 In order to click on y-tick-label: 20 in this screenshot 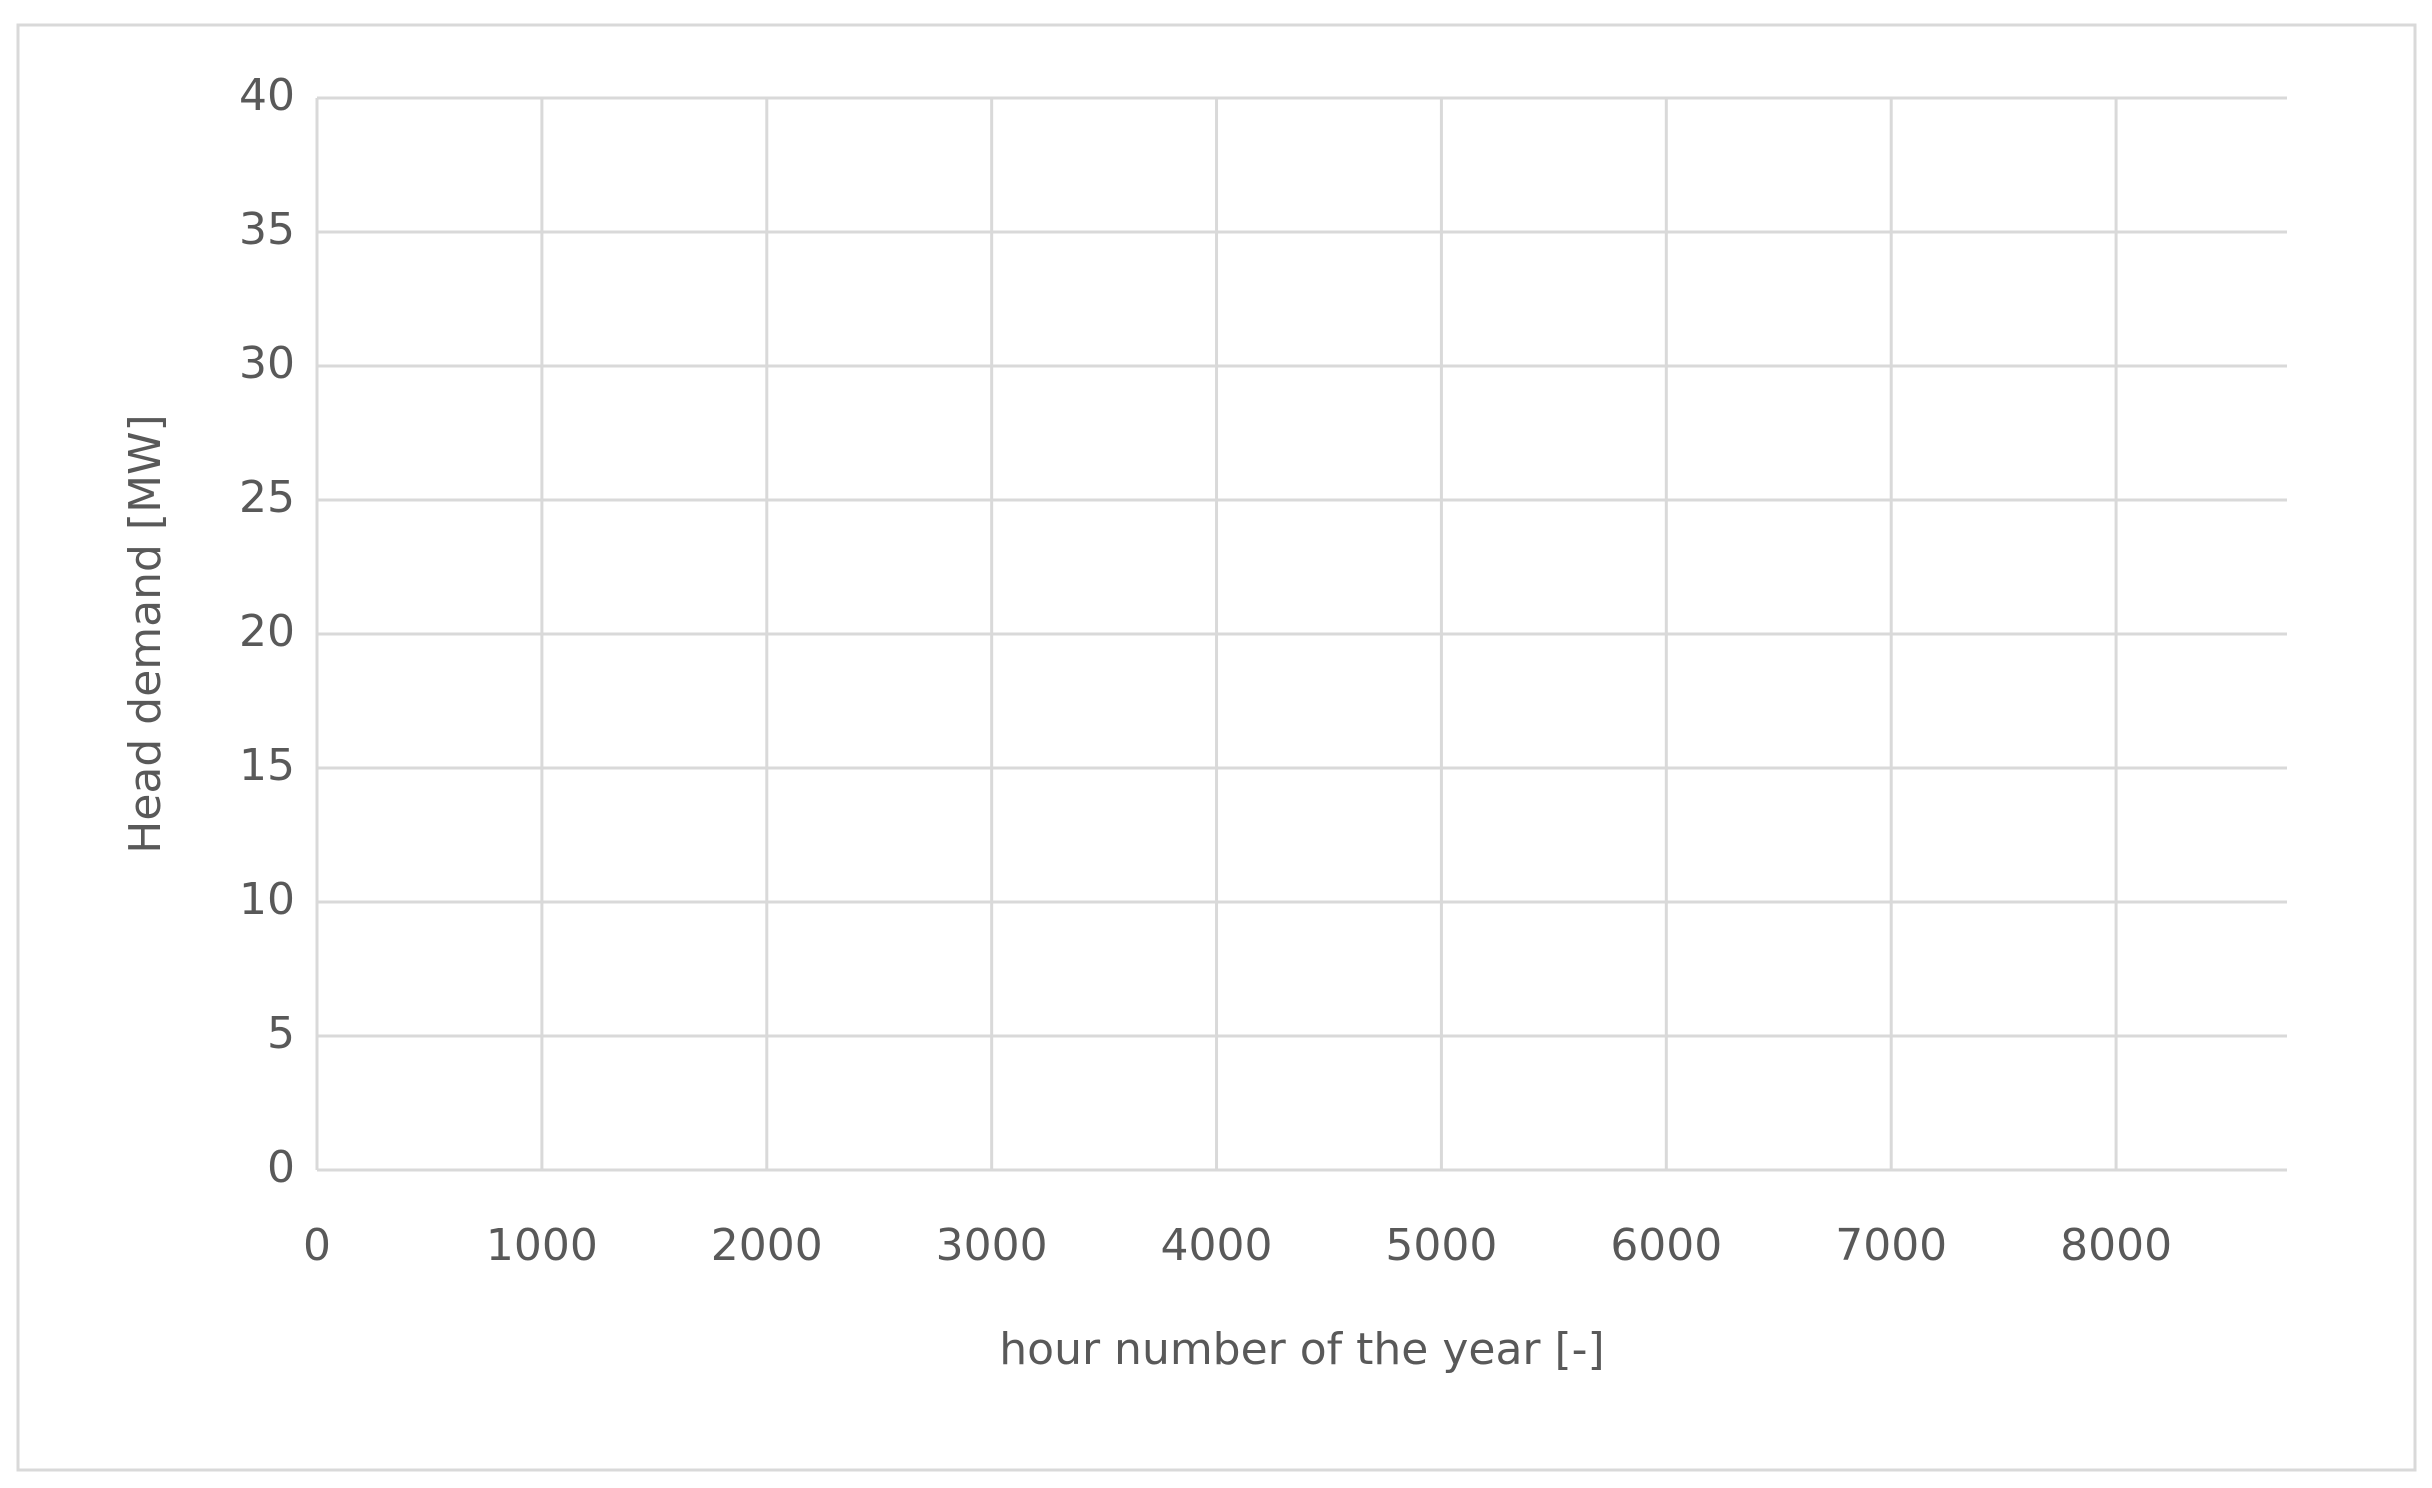, I will do `click(267, 631)`.